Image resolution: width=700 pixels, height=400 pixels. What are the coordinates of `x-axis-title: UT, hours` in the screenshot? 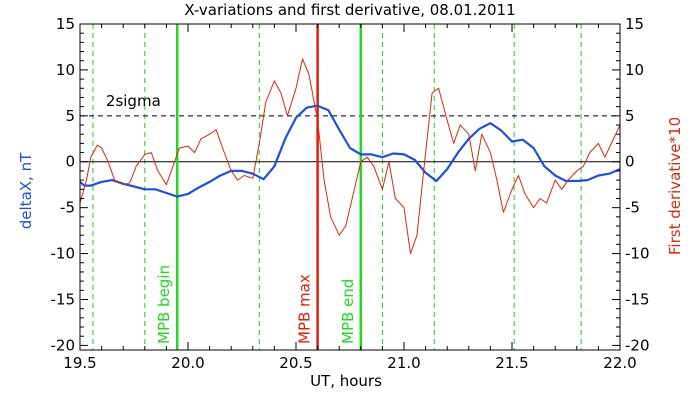 It's located at (346, 381).